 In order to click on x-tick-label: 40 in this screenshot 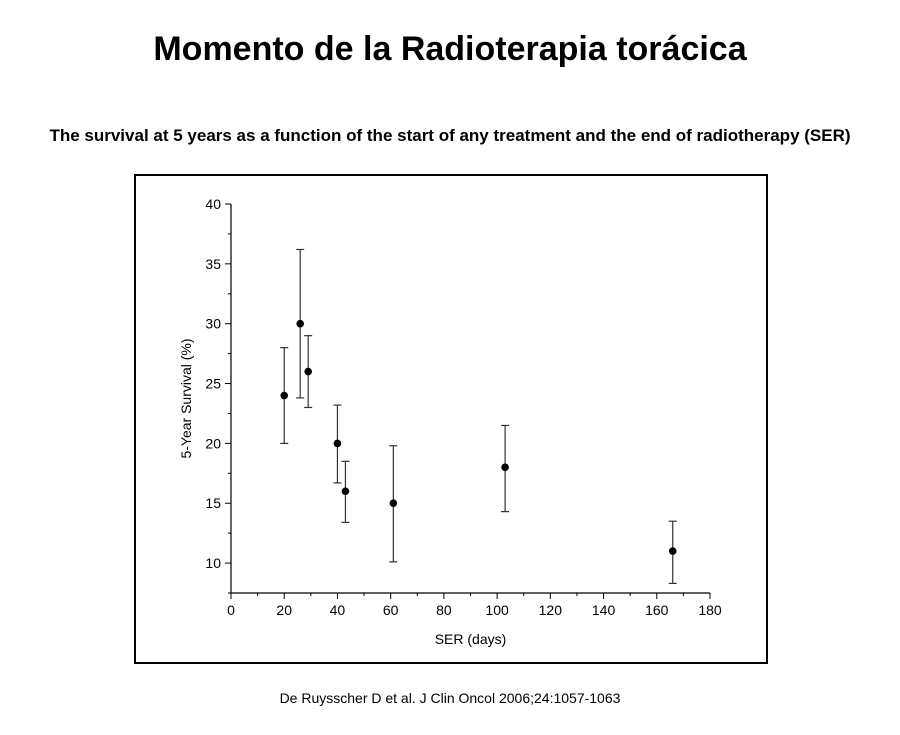, I will do `click(338, 610)`.